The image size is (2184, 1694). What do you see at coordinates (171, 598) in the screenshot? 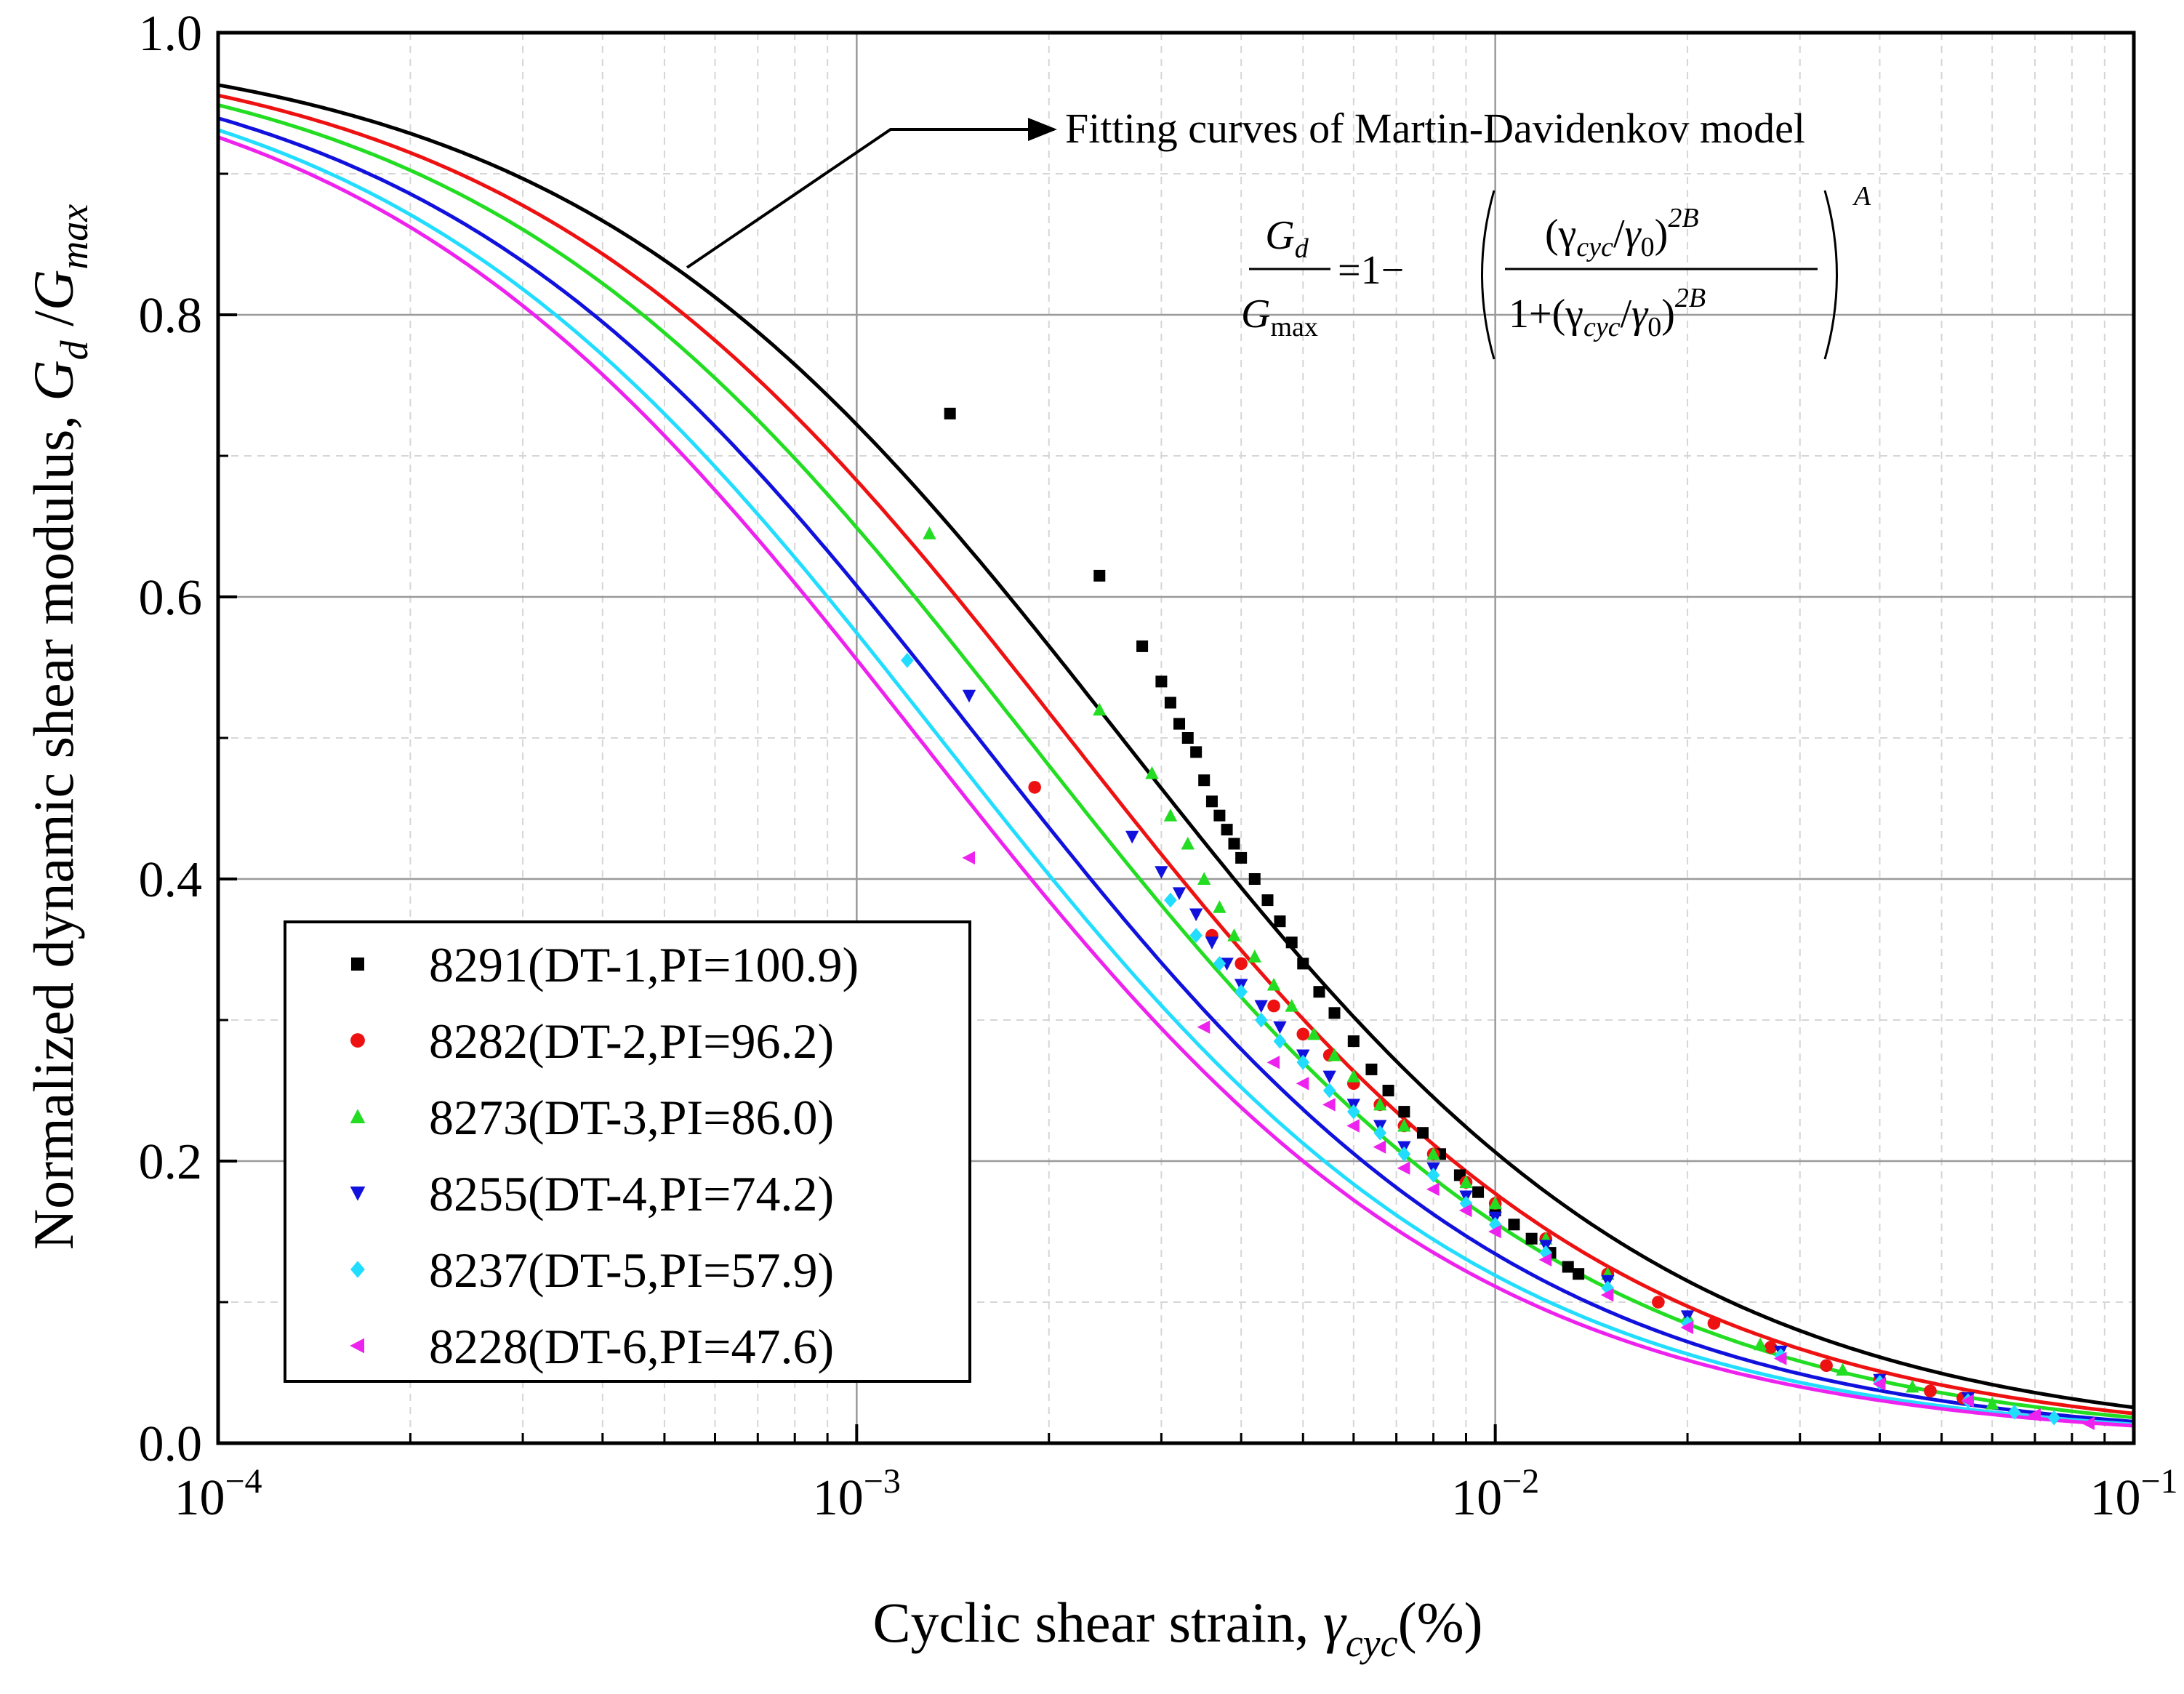
I see `y-tick-label: 0.6` at bounding box center [171, 598].